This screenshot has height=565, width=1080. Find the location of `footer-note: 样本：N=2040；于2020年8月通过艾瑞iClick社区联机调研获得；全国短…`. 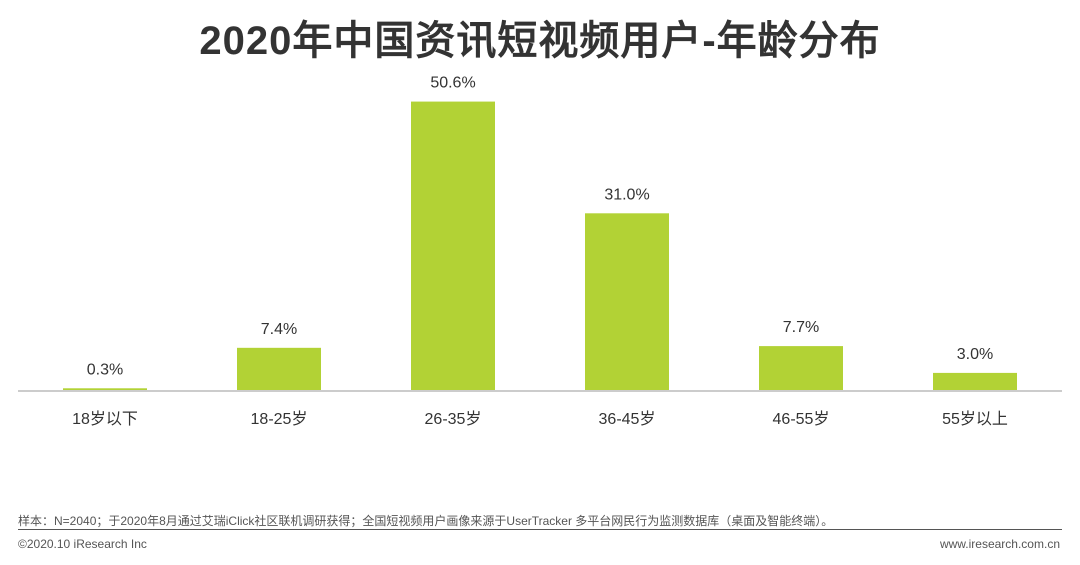

footer-note: 样本：N=2040；于2020年8月通过艾瑞iClick社区联机调研获得；全国短… is located at coordinates (426, 521).